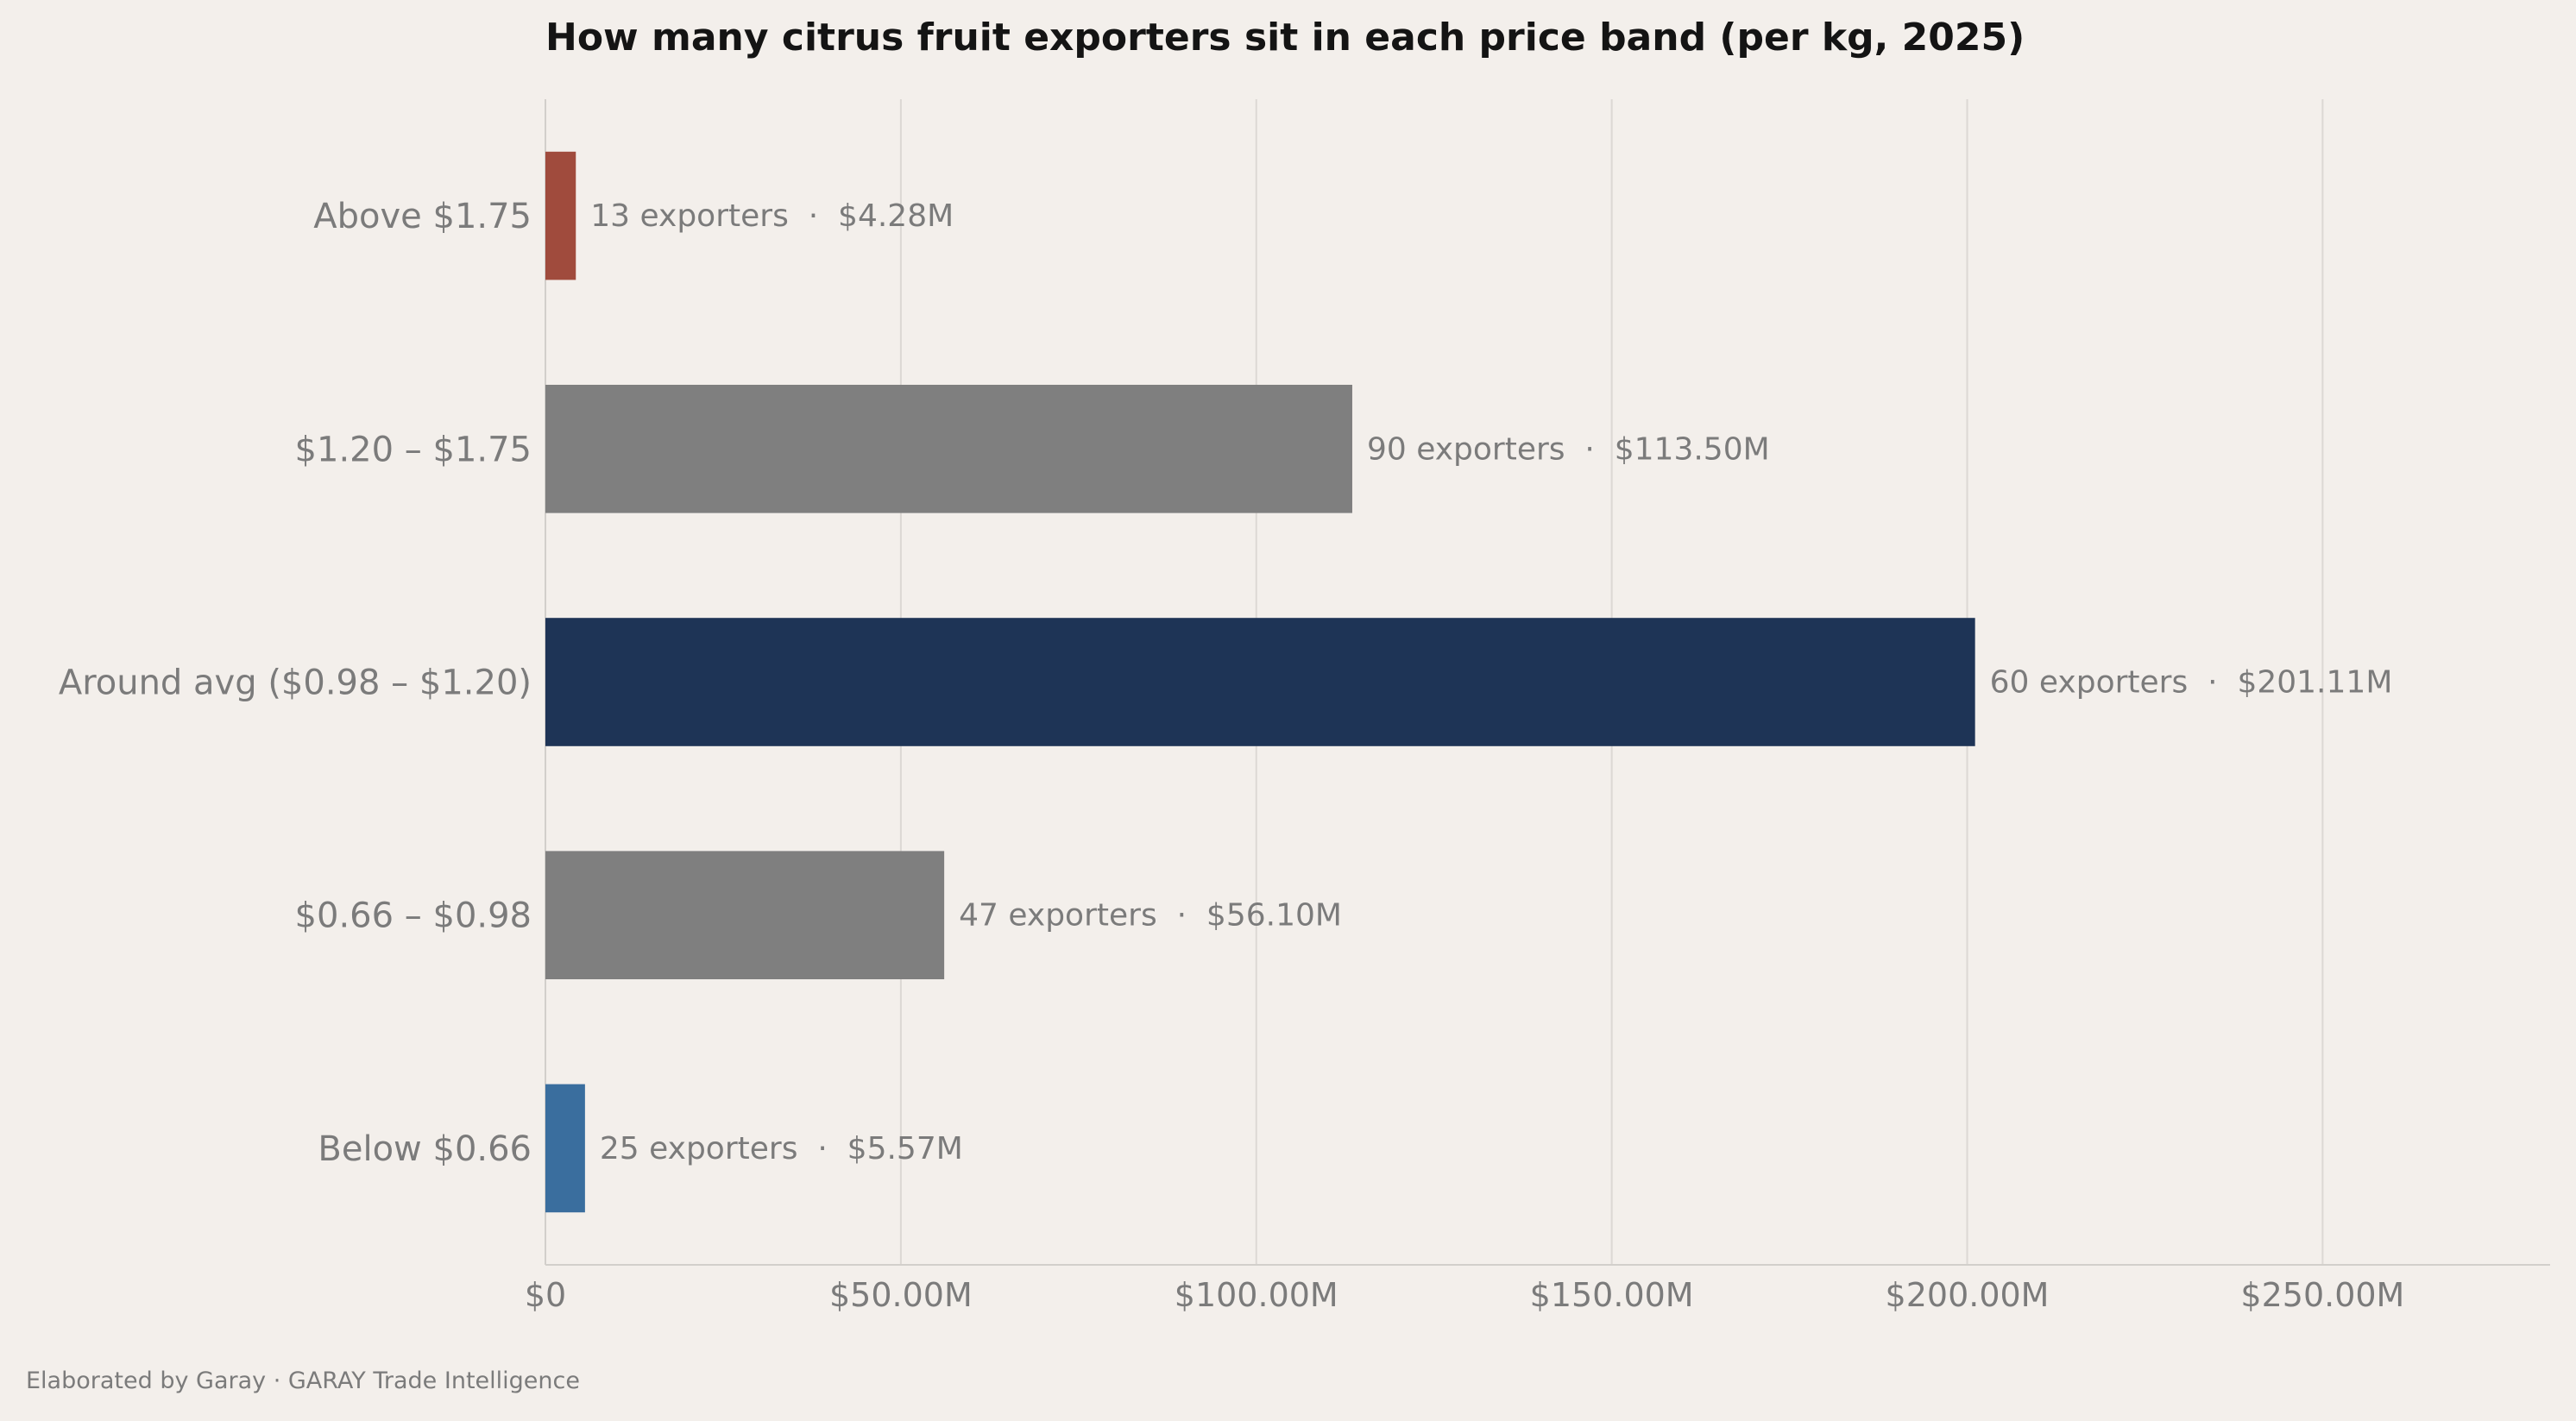  I want to click on category-label: Around avg ($0.98 – $1.20), so click(295, 683).